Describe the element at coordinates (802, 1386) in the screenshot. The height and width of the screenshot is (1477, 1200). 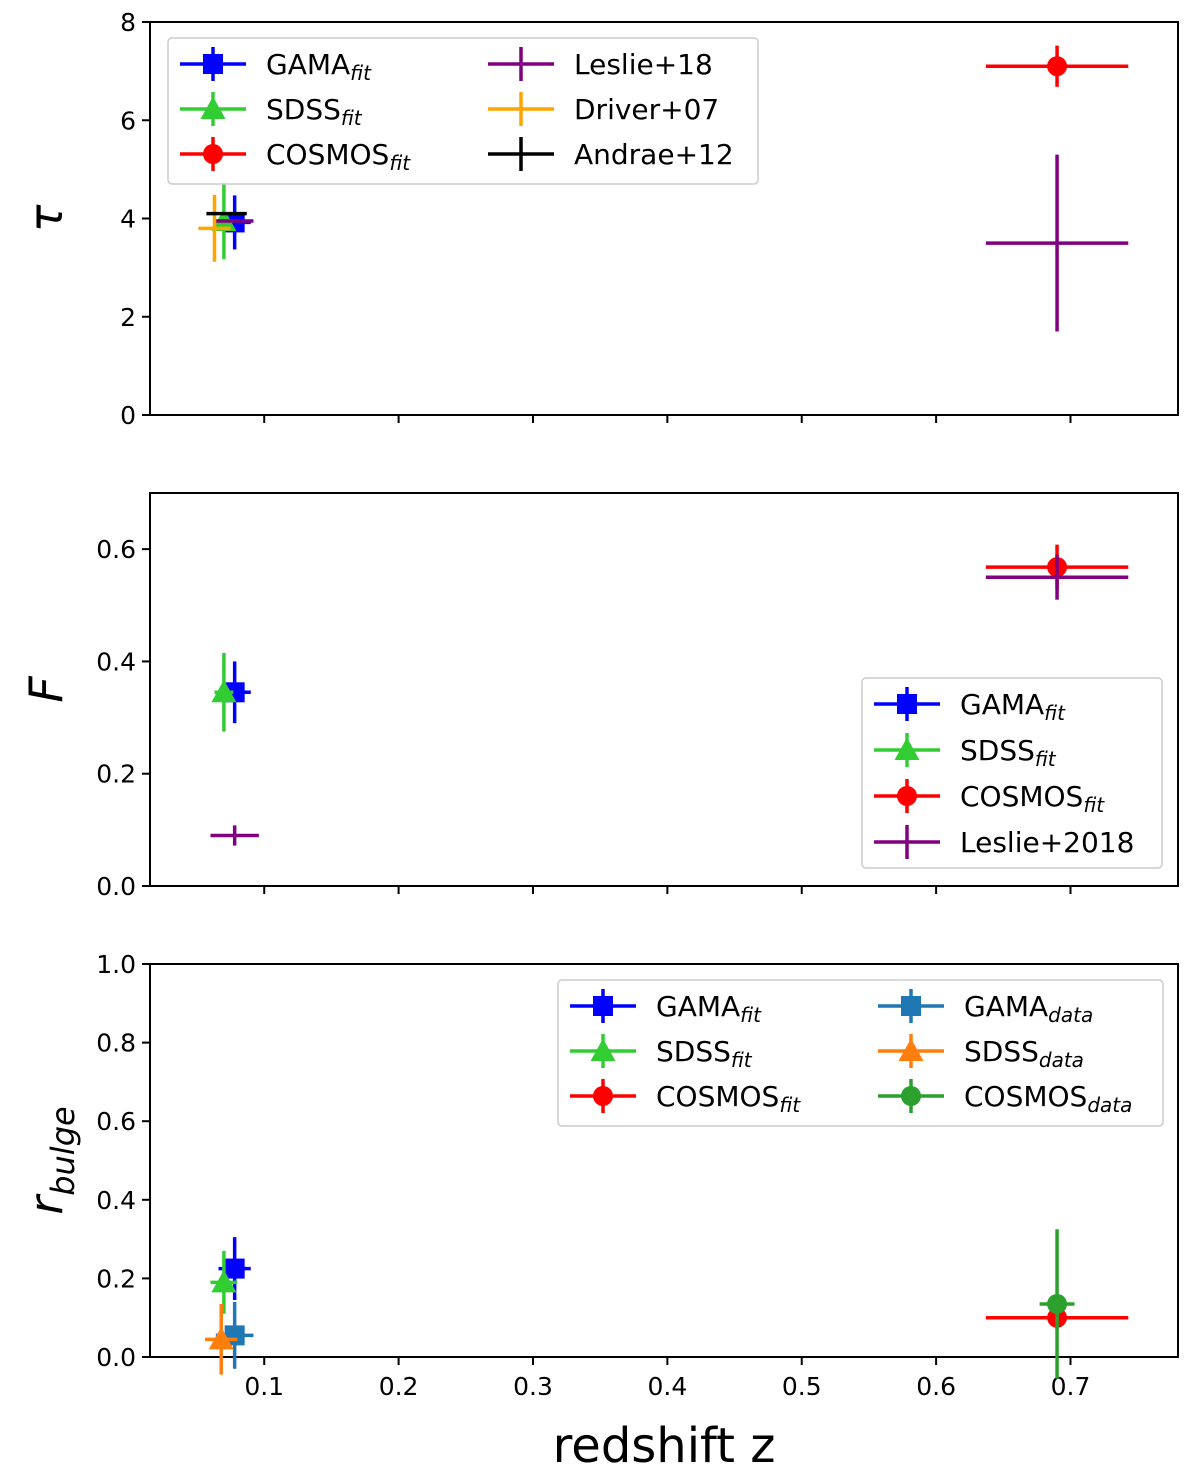
I see `x-tick-label: 0.5` at that location.